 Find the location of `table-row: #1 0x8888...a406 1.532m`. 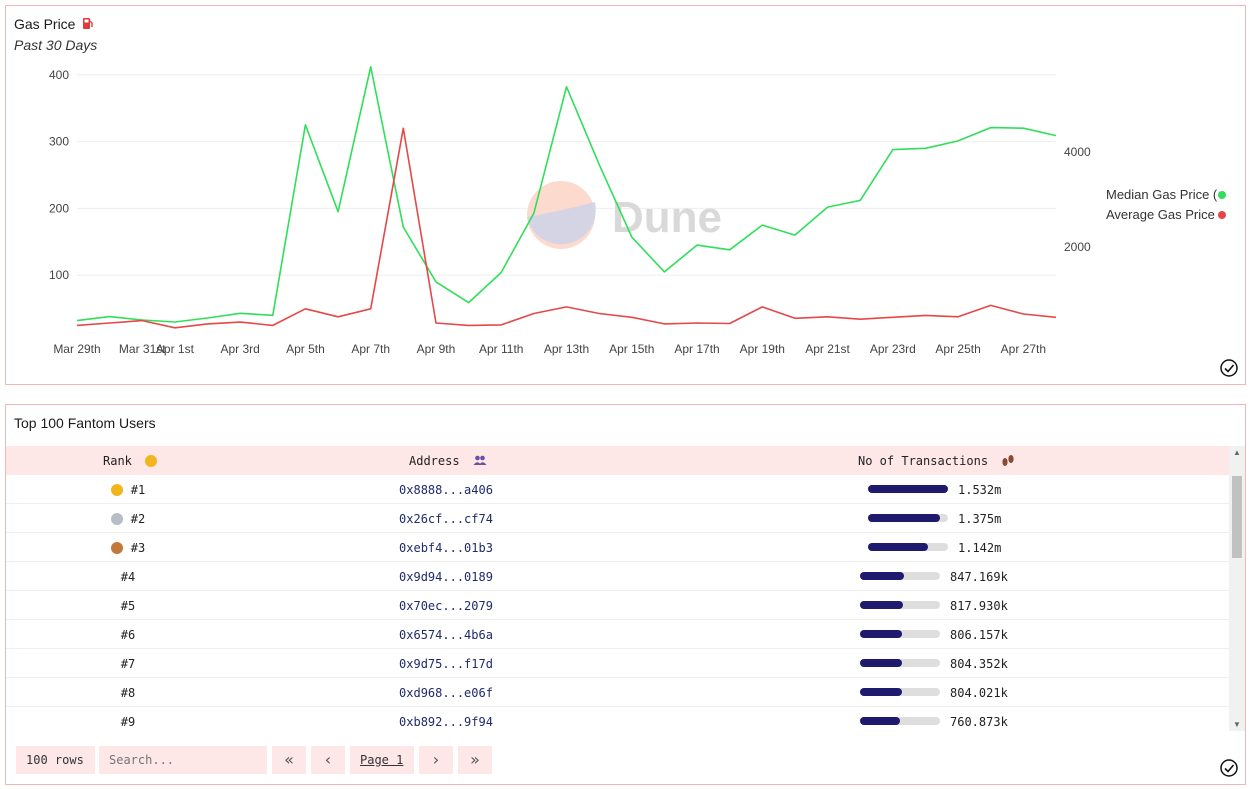

table-row: #1 0x8888...a406 1.532m is located at coordinates (617, 489).